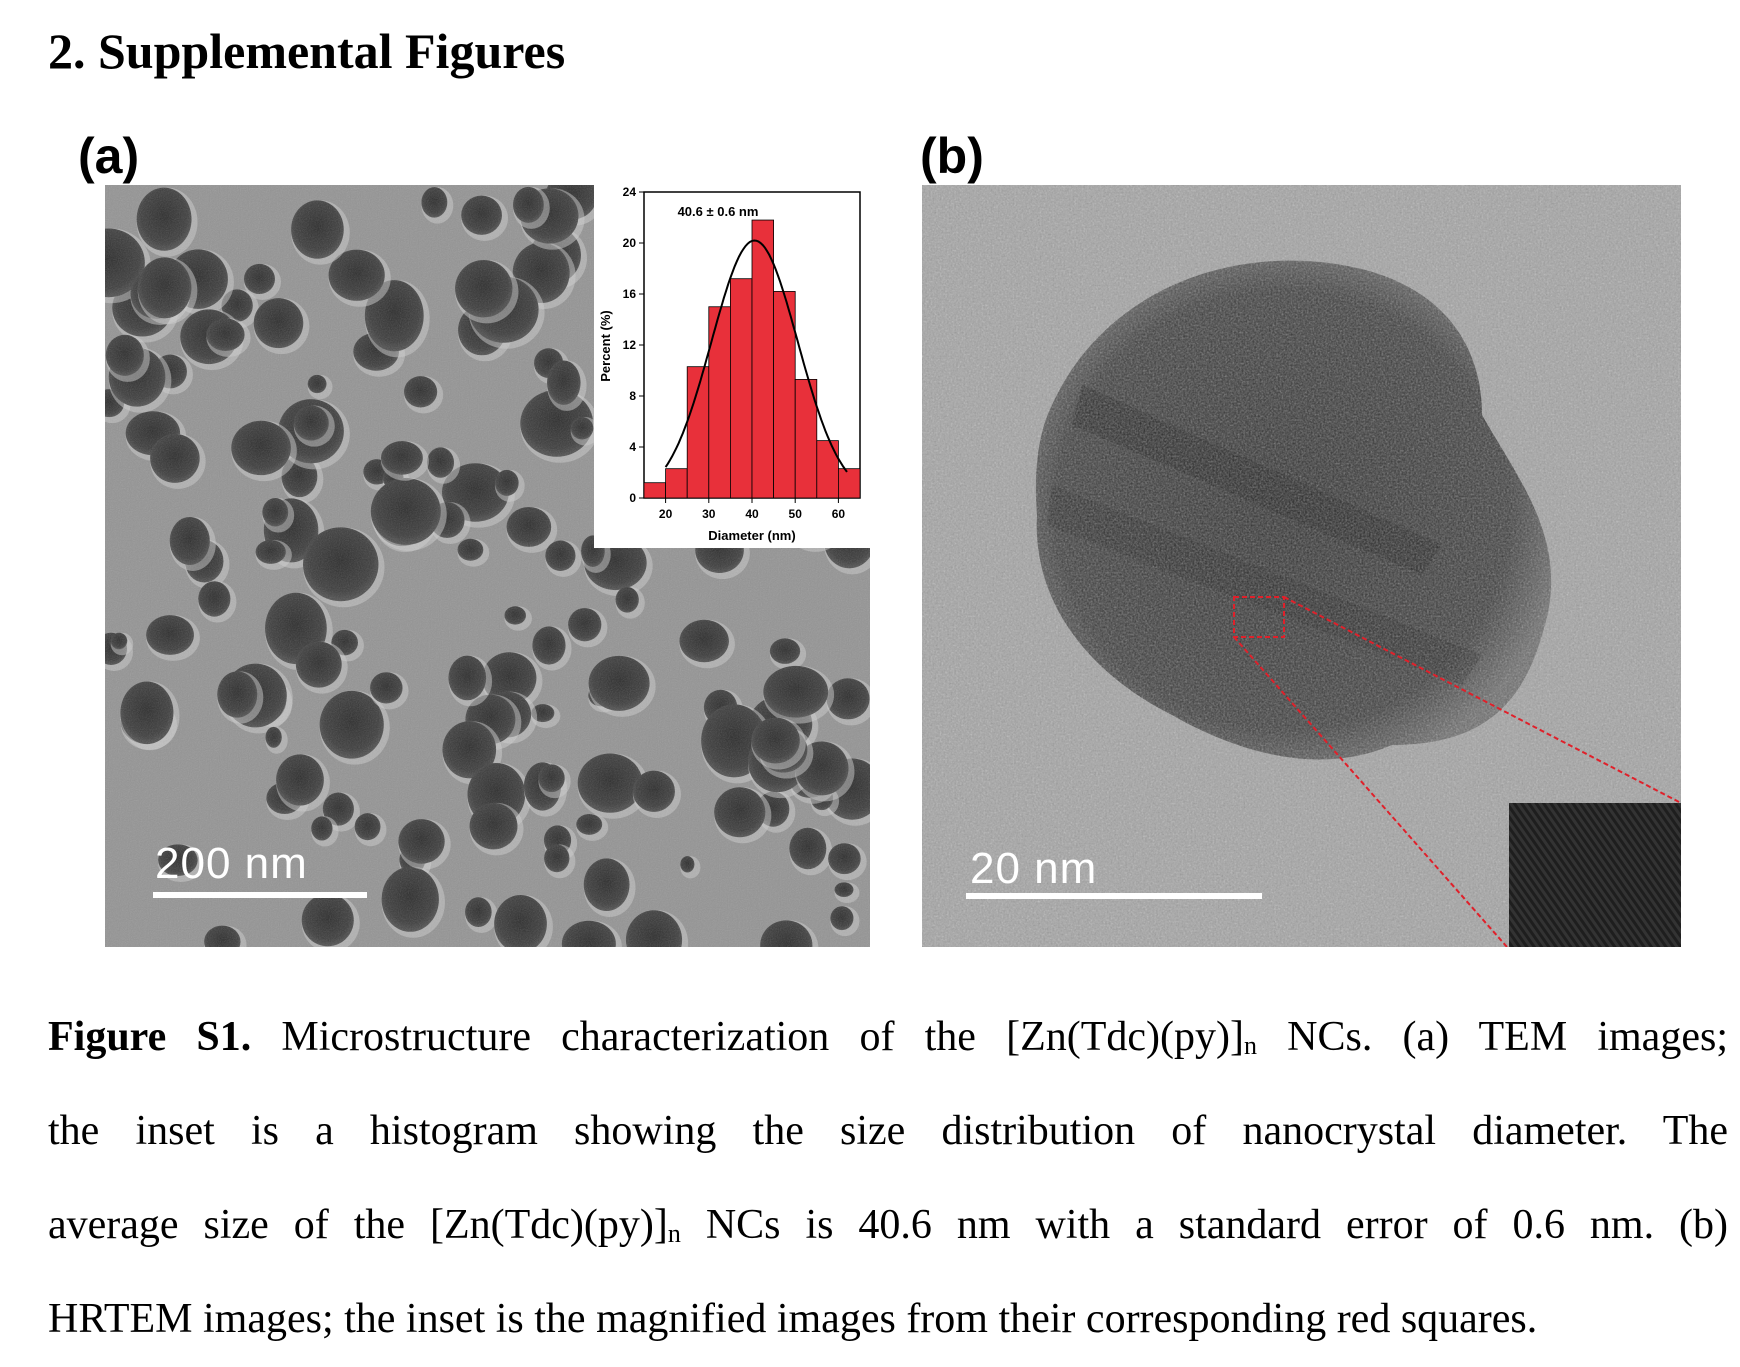 The height and width of the screenshot is (1367, 1740). Describe the element at coordinates (307, 51) in the screenshot. I see `section-title: 2. Supplemental Figures` at that location.